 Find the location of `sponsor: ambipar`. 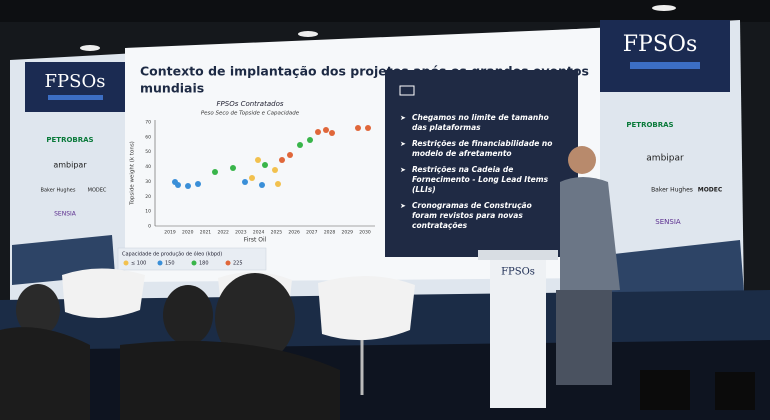

sponsor: ambipar is located at coordinates (665, 159).